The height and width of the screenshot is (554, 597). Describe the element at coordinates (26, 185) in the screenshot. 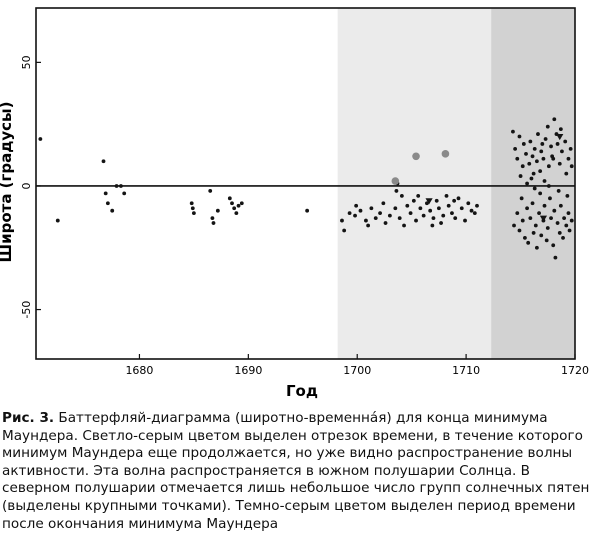

I see `y-tick-label: 0` at that location.